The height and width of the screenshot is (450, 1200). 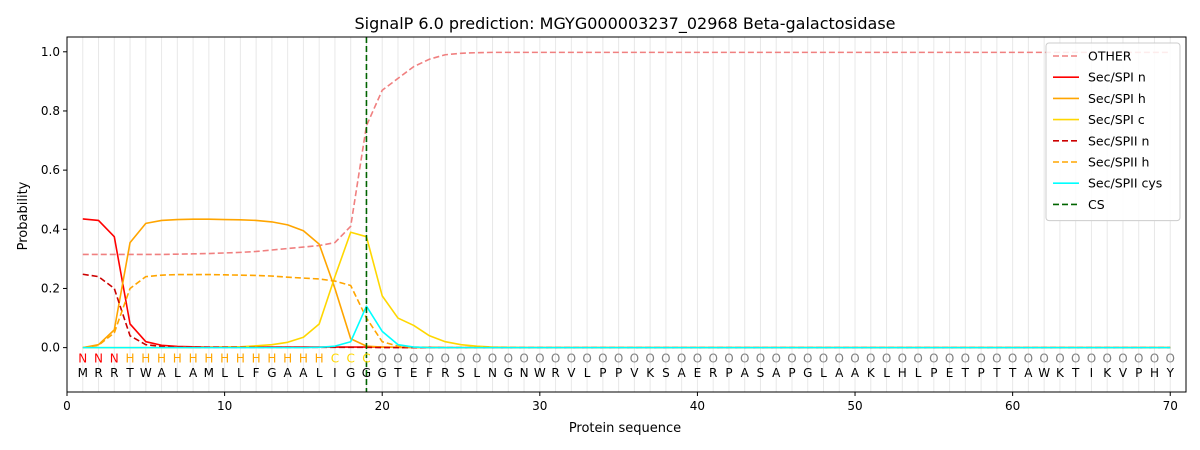 What do you see at coordinates (1012, 406) in the screenshot?
I see `x-tick-label: 60` at bounding box center [1012, 406].